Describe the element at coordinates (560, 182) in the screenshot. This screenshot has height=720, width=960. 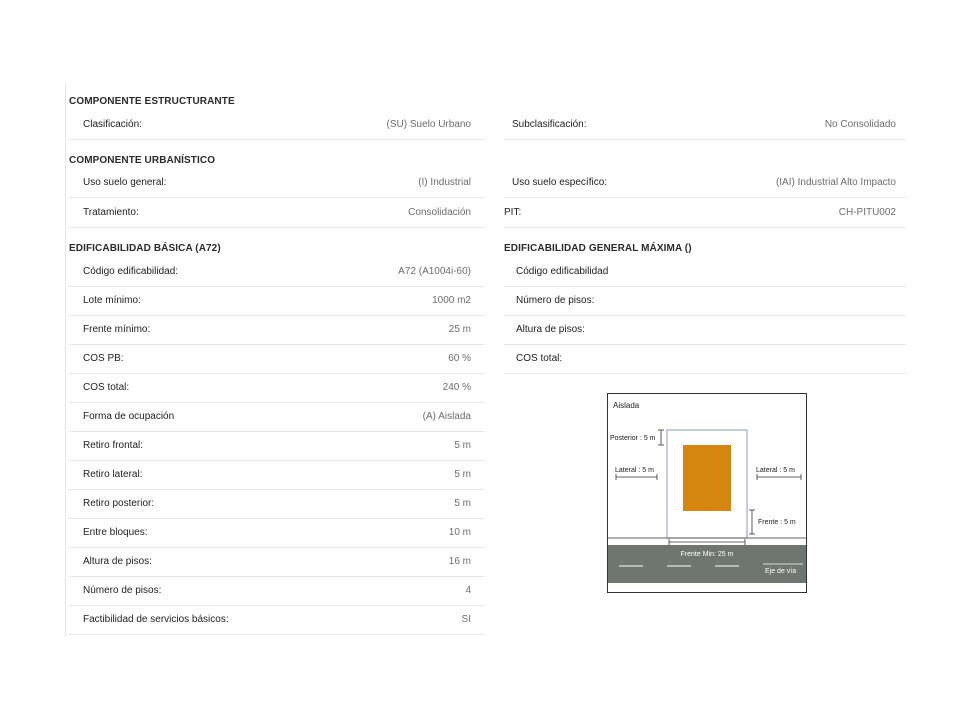
I see `row-label: Uso suelo específico:` at that location.